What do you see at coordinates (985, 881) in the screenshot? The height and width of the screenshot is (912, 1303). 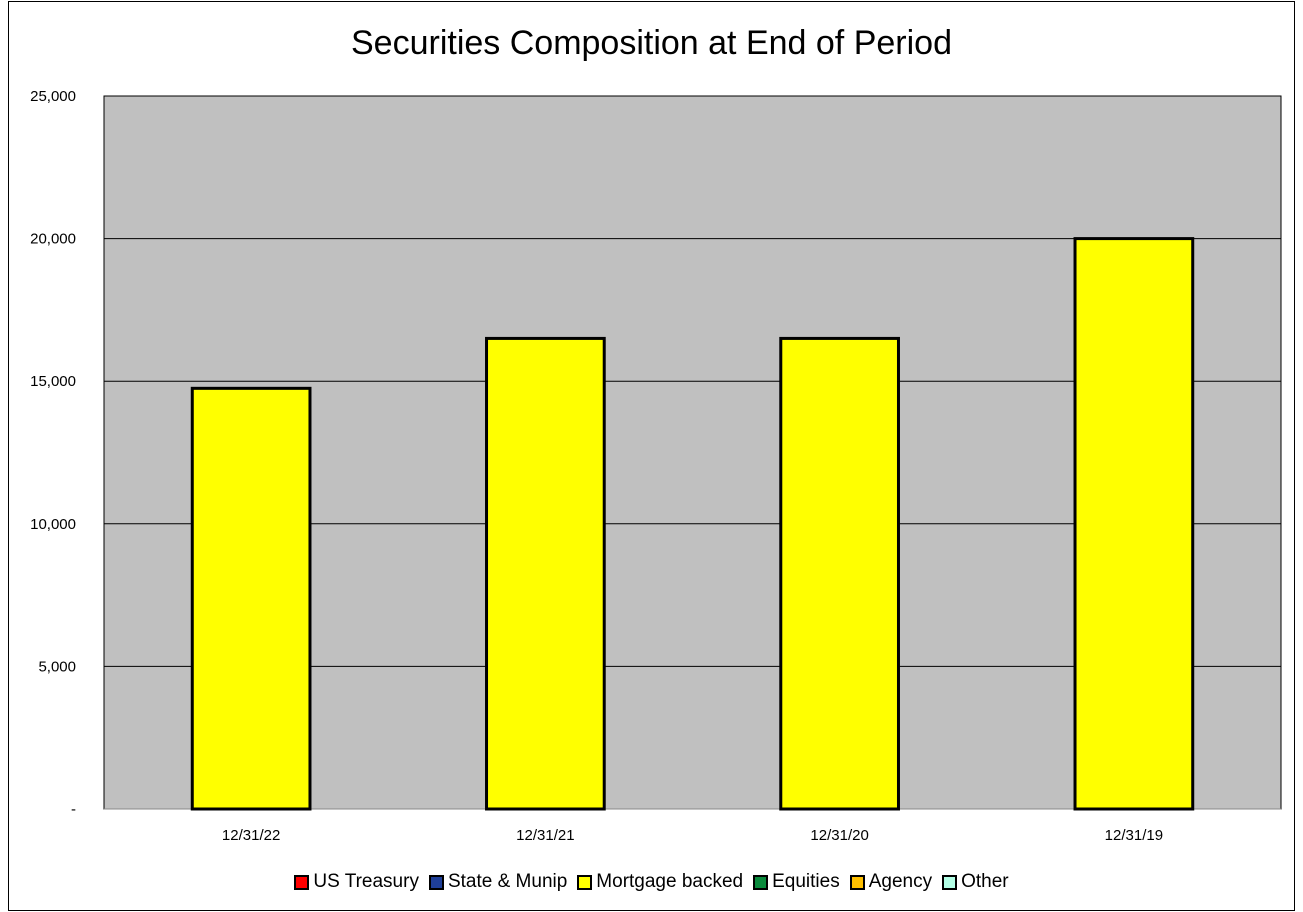 I see `legend-label: Other` at bounding box center [985, 881].